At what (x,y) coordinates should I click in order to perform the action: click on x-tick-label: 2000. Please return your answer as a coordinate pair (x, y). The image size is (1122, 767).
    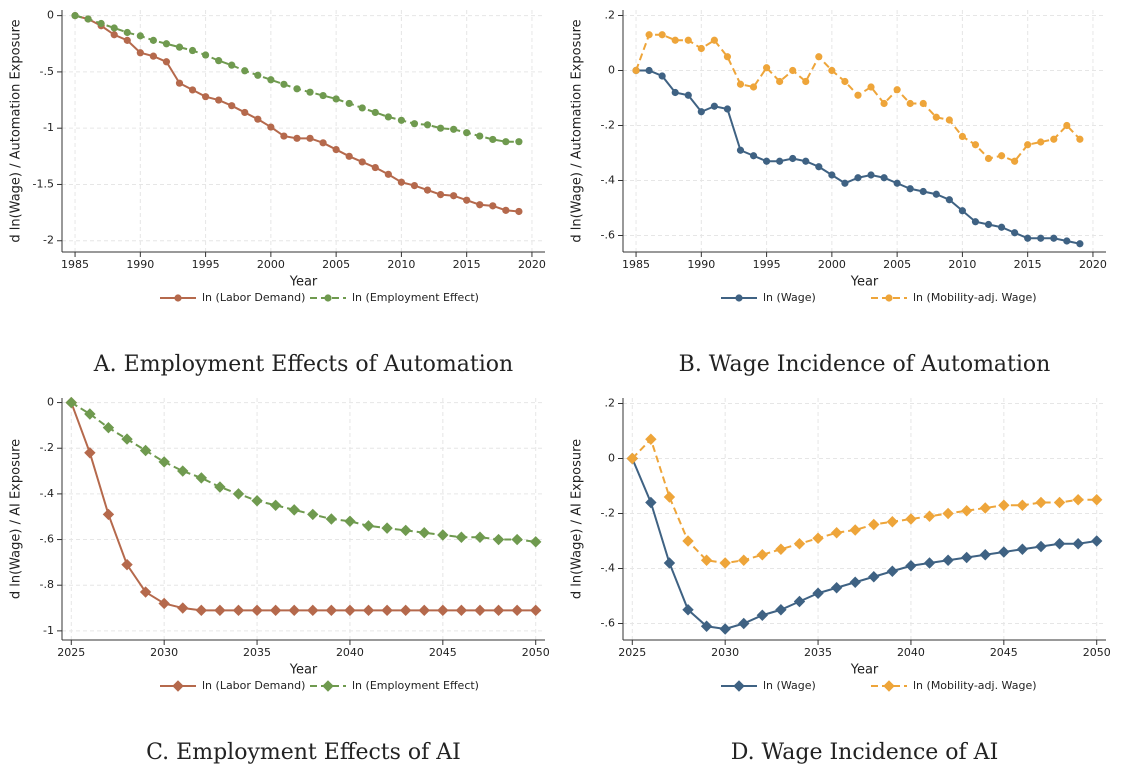
    Looking at the image, I should click on (271, 264).